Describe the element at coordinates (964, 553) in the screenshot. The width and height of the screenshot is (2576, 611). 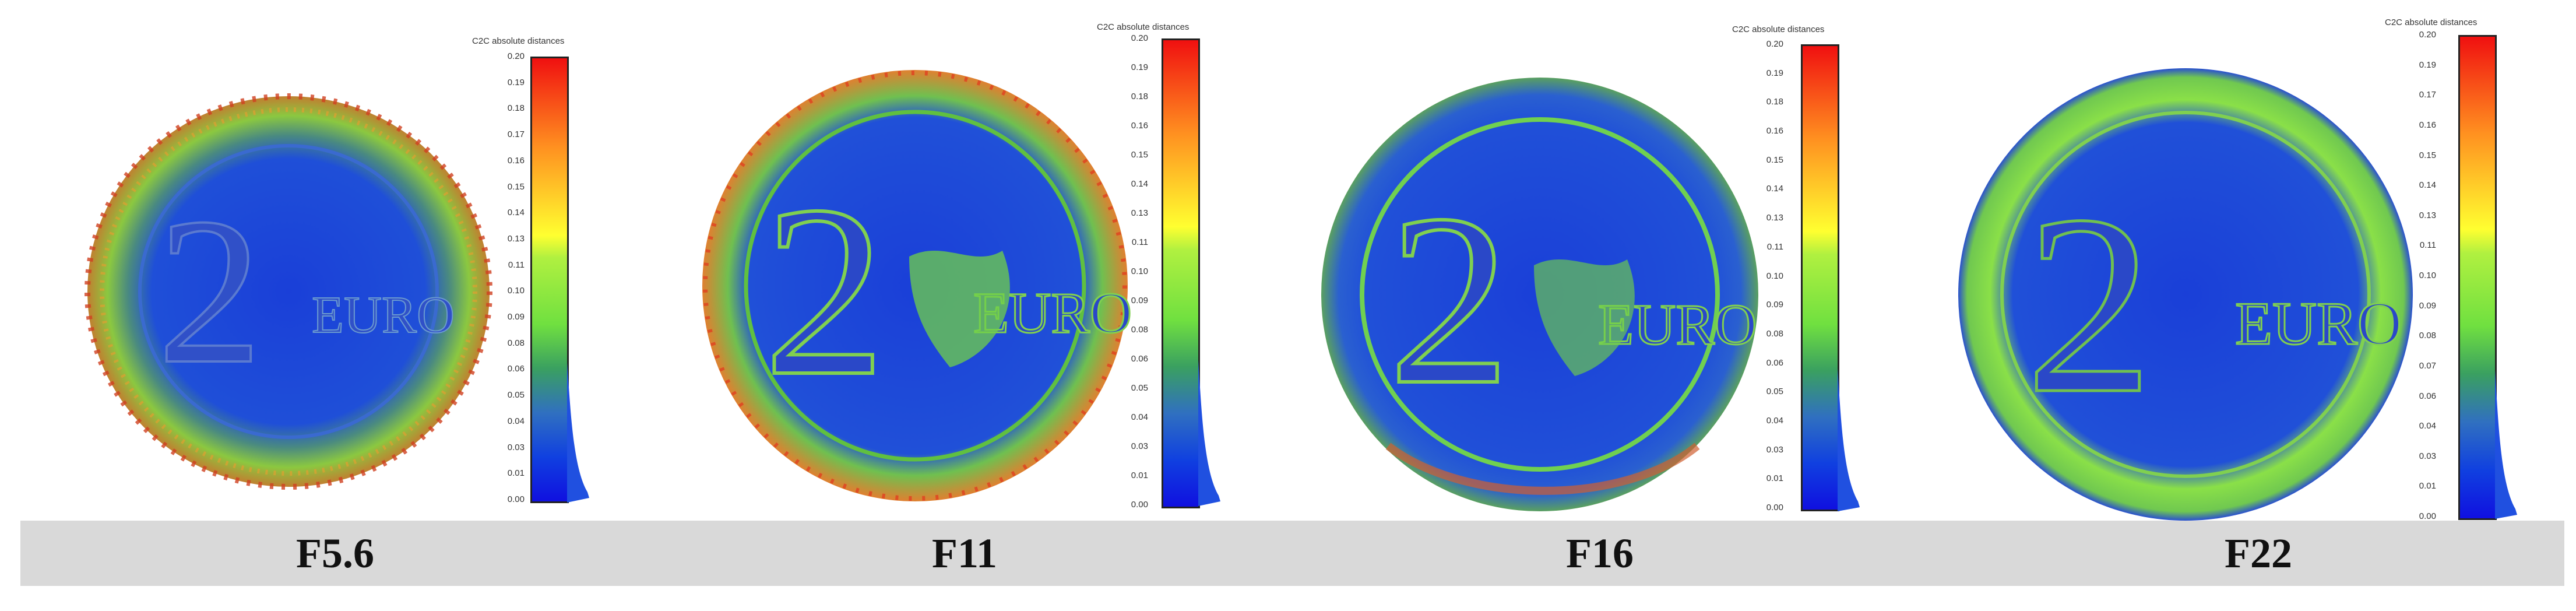
I see `aperture-label-f11: F11` at that location.